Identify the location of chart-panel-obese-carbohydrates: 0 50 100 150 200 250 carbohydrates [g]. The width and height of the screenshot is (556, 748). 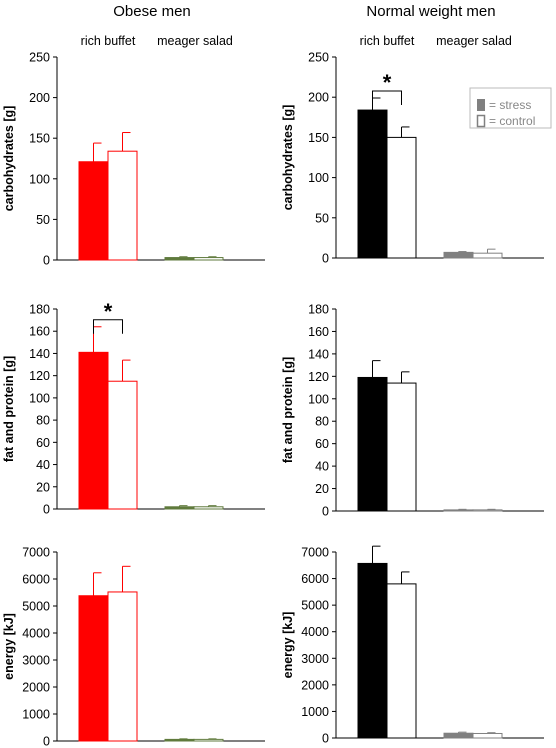
(133, 159).